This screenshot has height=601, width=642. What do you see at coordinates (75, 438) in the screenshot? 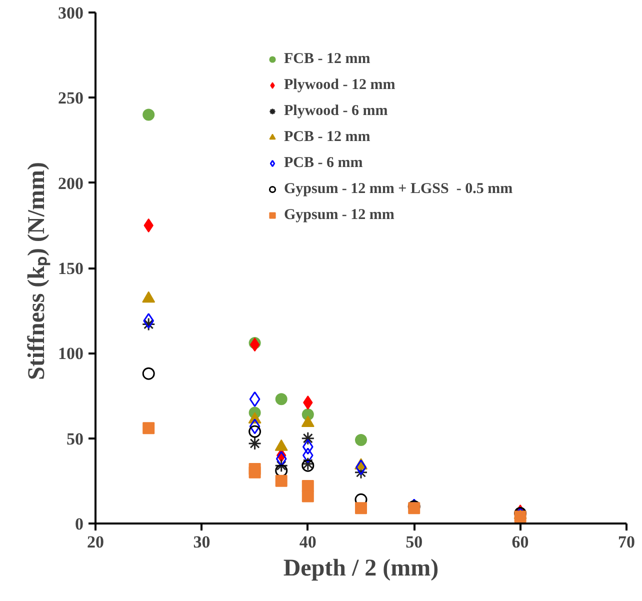
I see `y-tick-label: 50` at bounding box center [75, 438].